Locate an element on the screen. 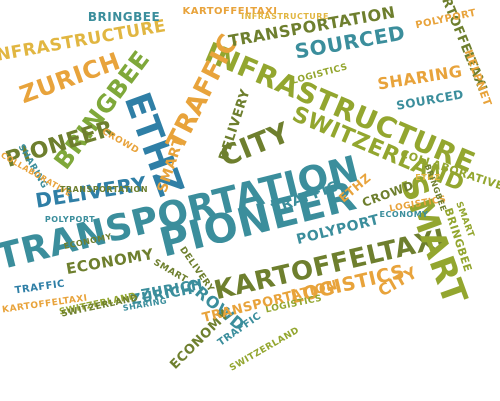  word-helpnet: HELPNET is located at coordinates (478, 78).